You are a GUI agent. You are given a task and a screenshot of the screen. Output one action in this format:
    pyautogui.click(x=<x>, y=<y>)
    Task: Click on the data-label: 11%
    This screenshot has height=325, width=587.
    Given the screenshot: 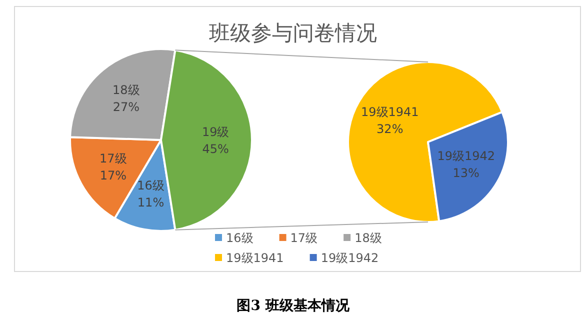 What is the action you would take?
    pyautogui.click(x=150, y=203)
    